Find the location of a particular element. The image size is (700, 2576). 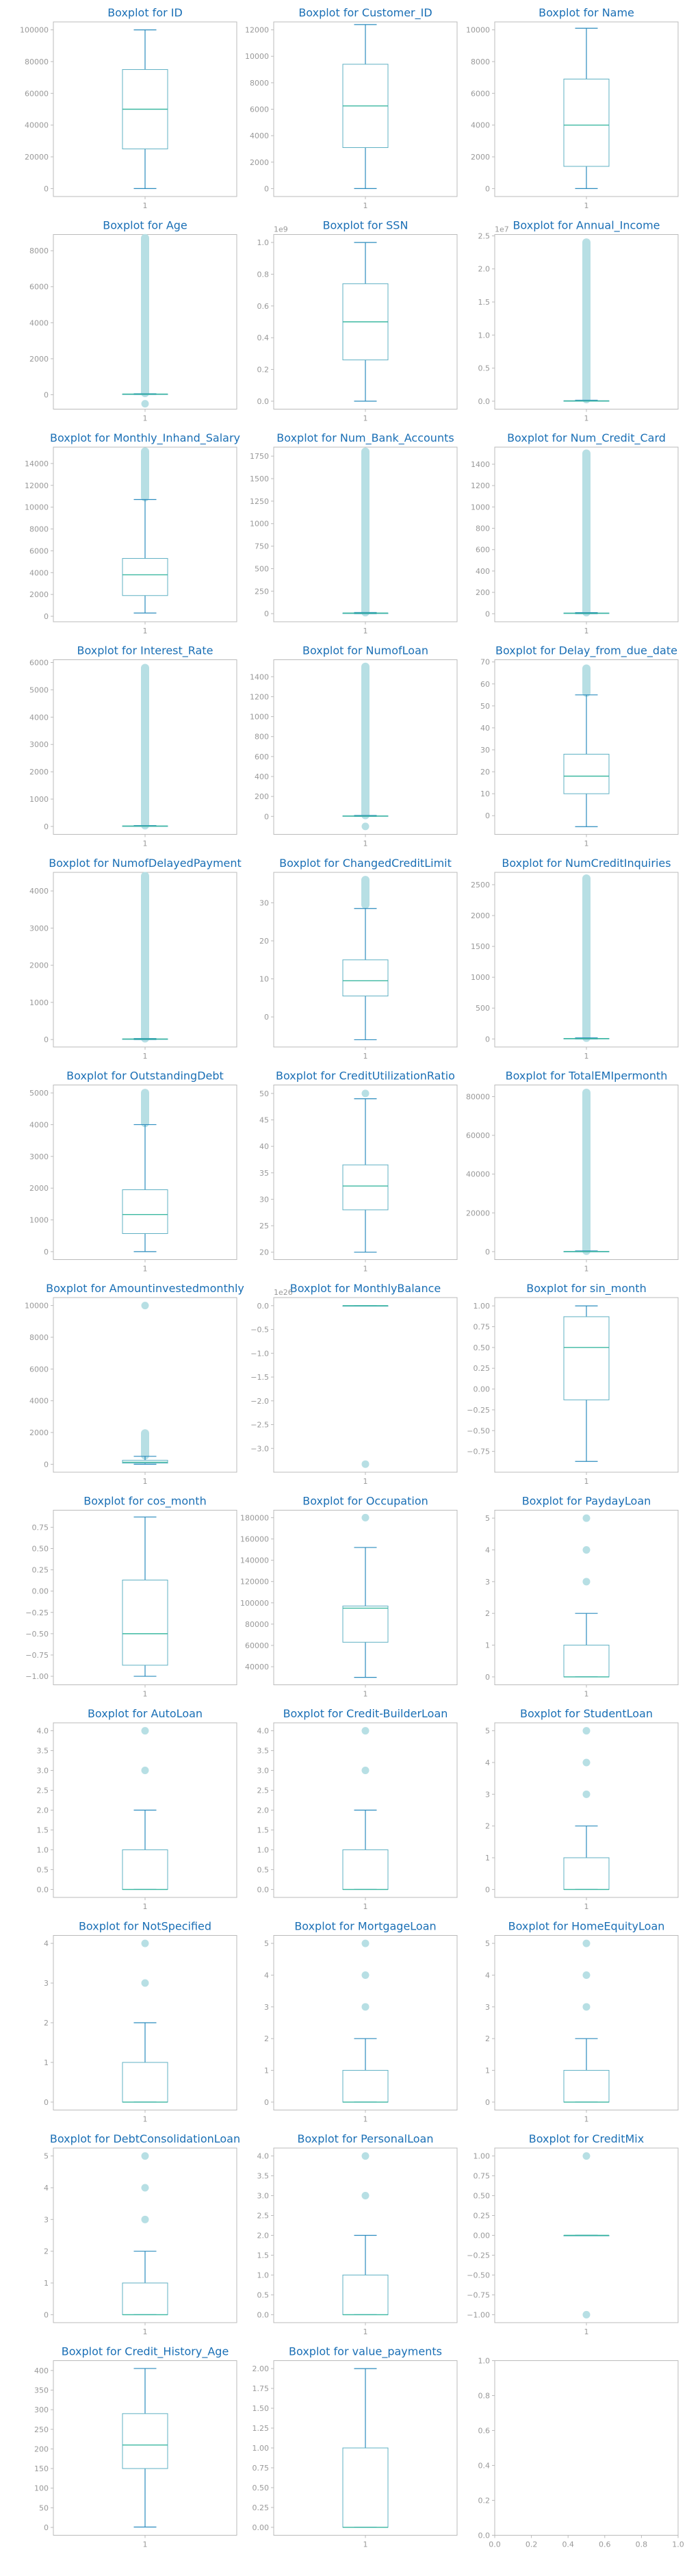

subplot-title: Boxplot for Interest_Rate is located at coordinates (145, 651).